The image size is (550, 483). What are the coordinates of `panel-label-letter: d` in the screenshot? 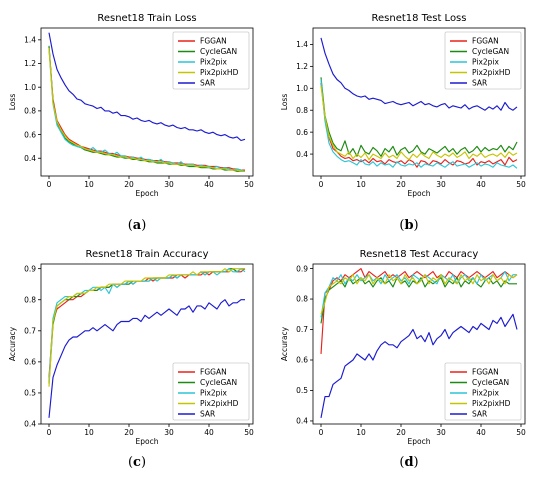 It's located at (408, 462).